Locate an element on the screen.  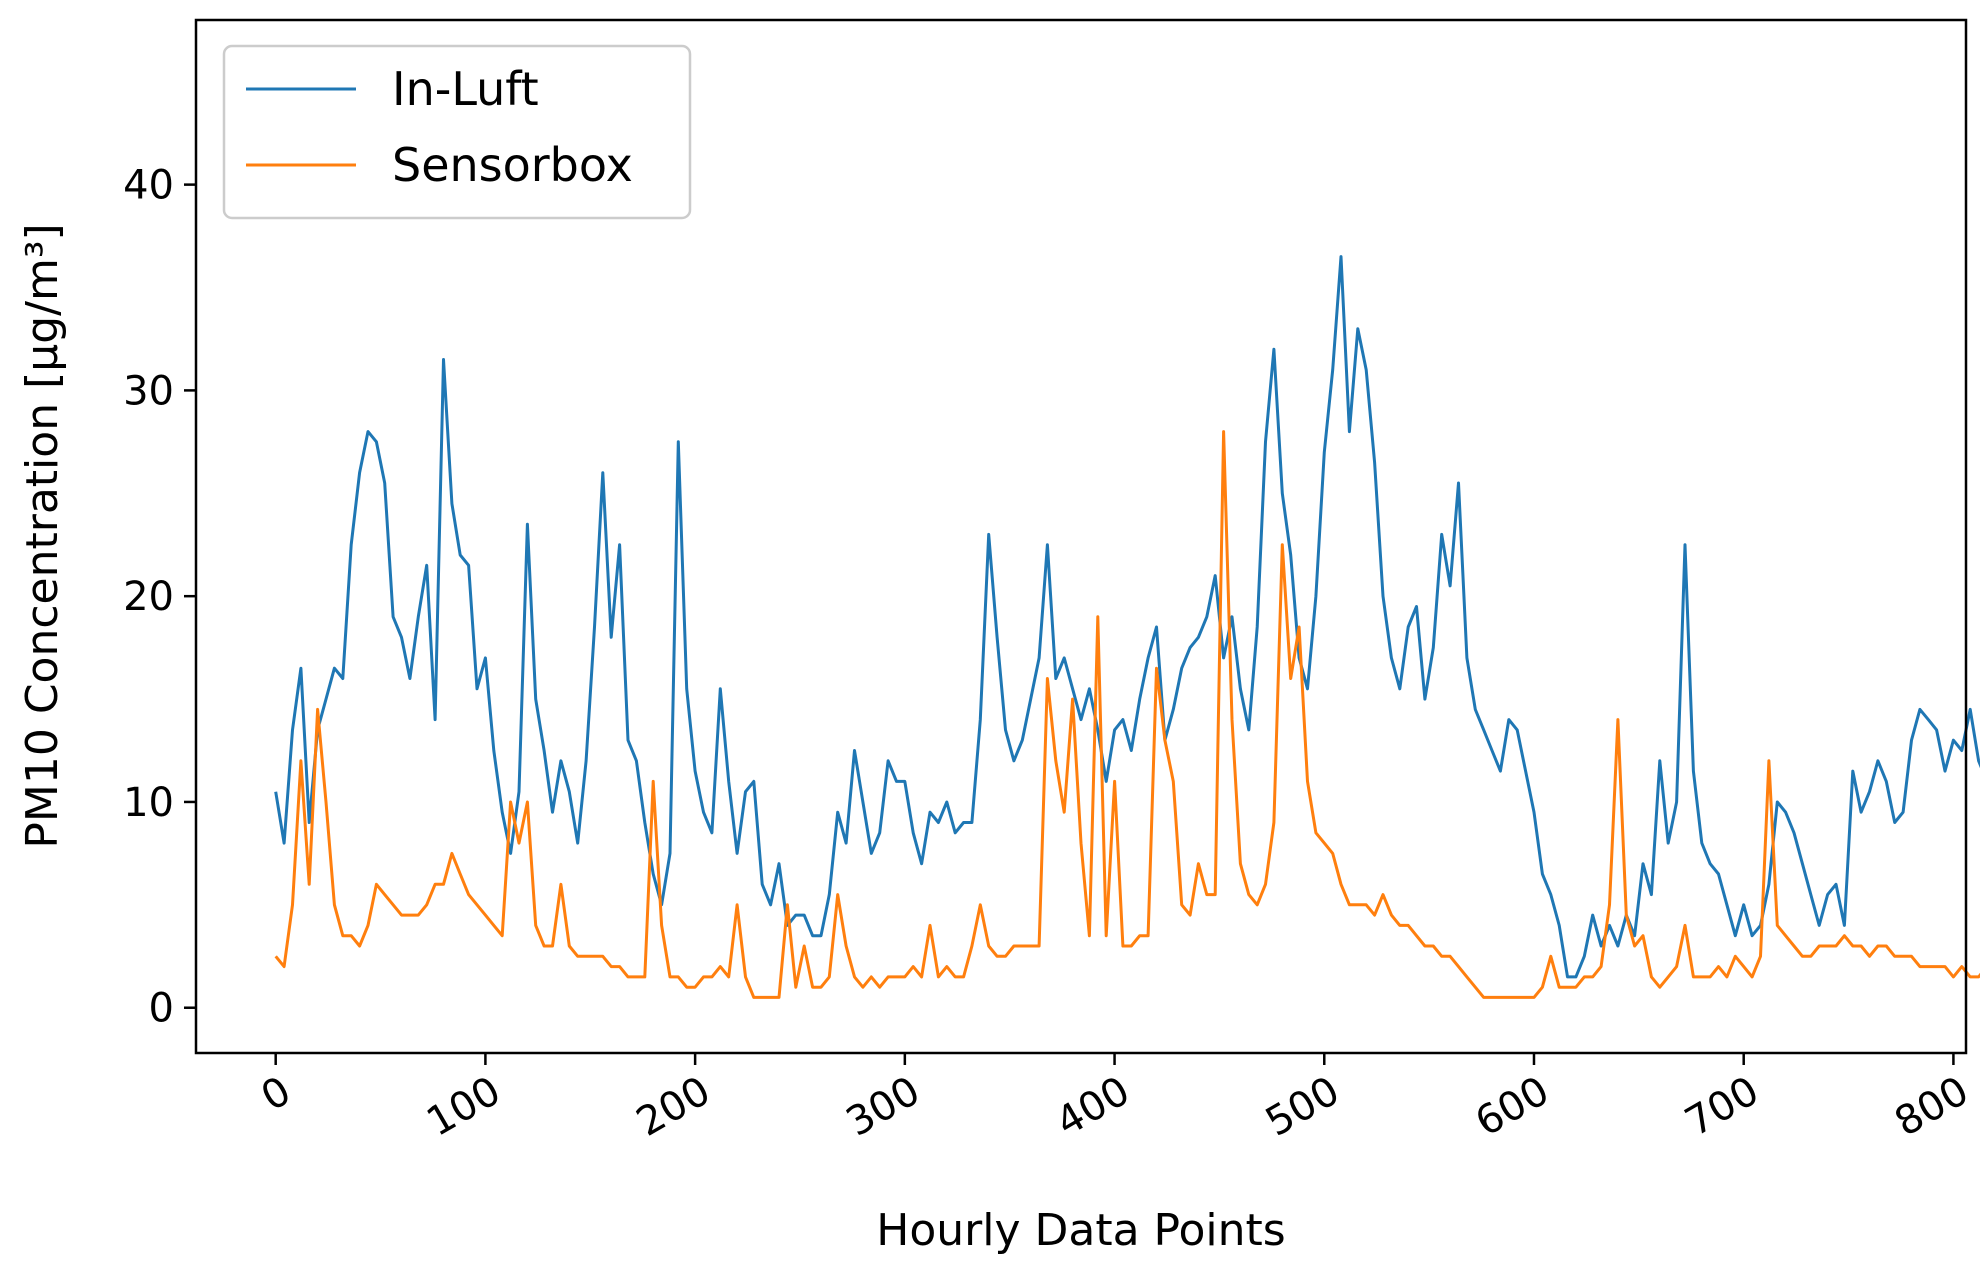
y-tick-label: 40 is located at coordinates (148, 186).